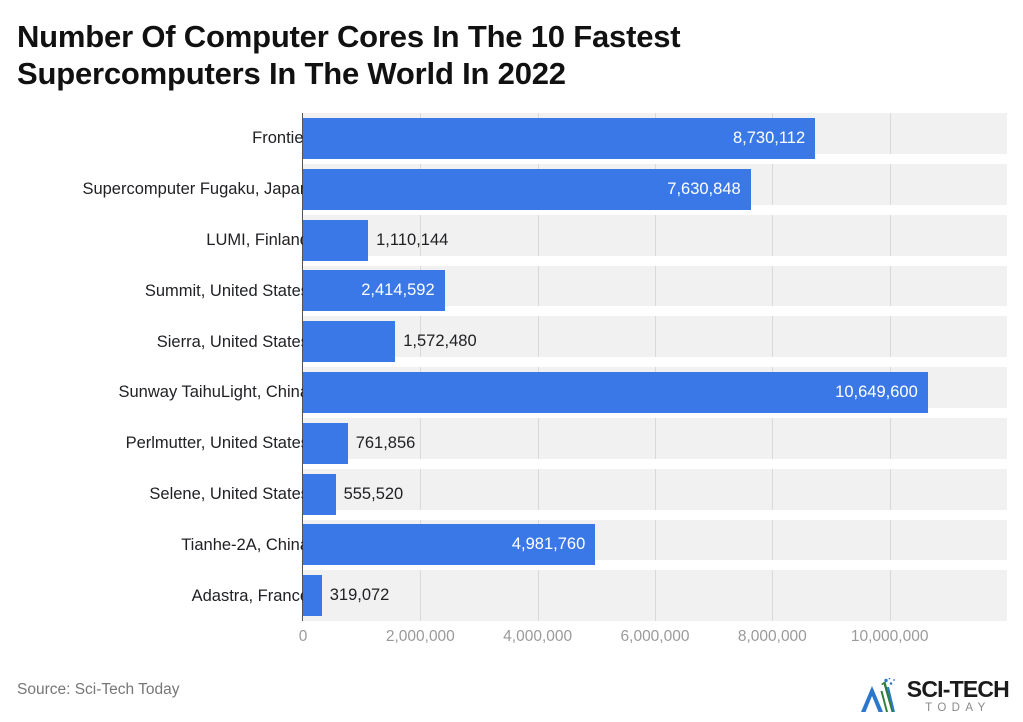  Describe the element at coordinates (195, 189) in the screenshot. I see `category-label: Supercomputer Fugaku, Japan` at that location.